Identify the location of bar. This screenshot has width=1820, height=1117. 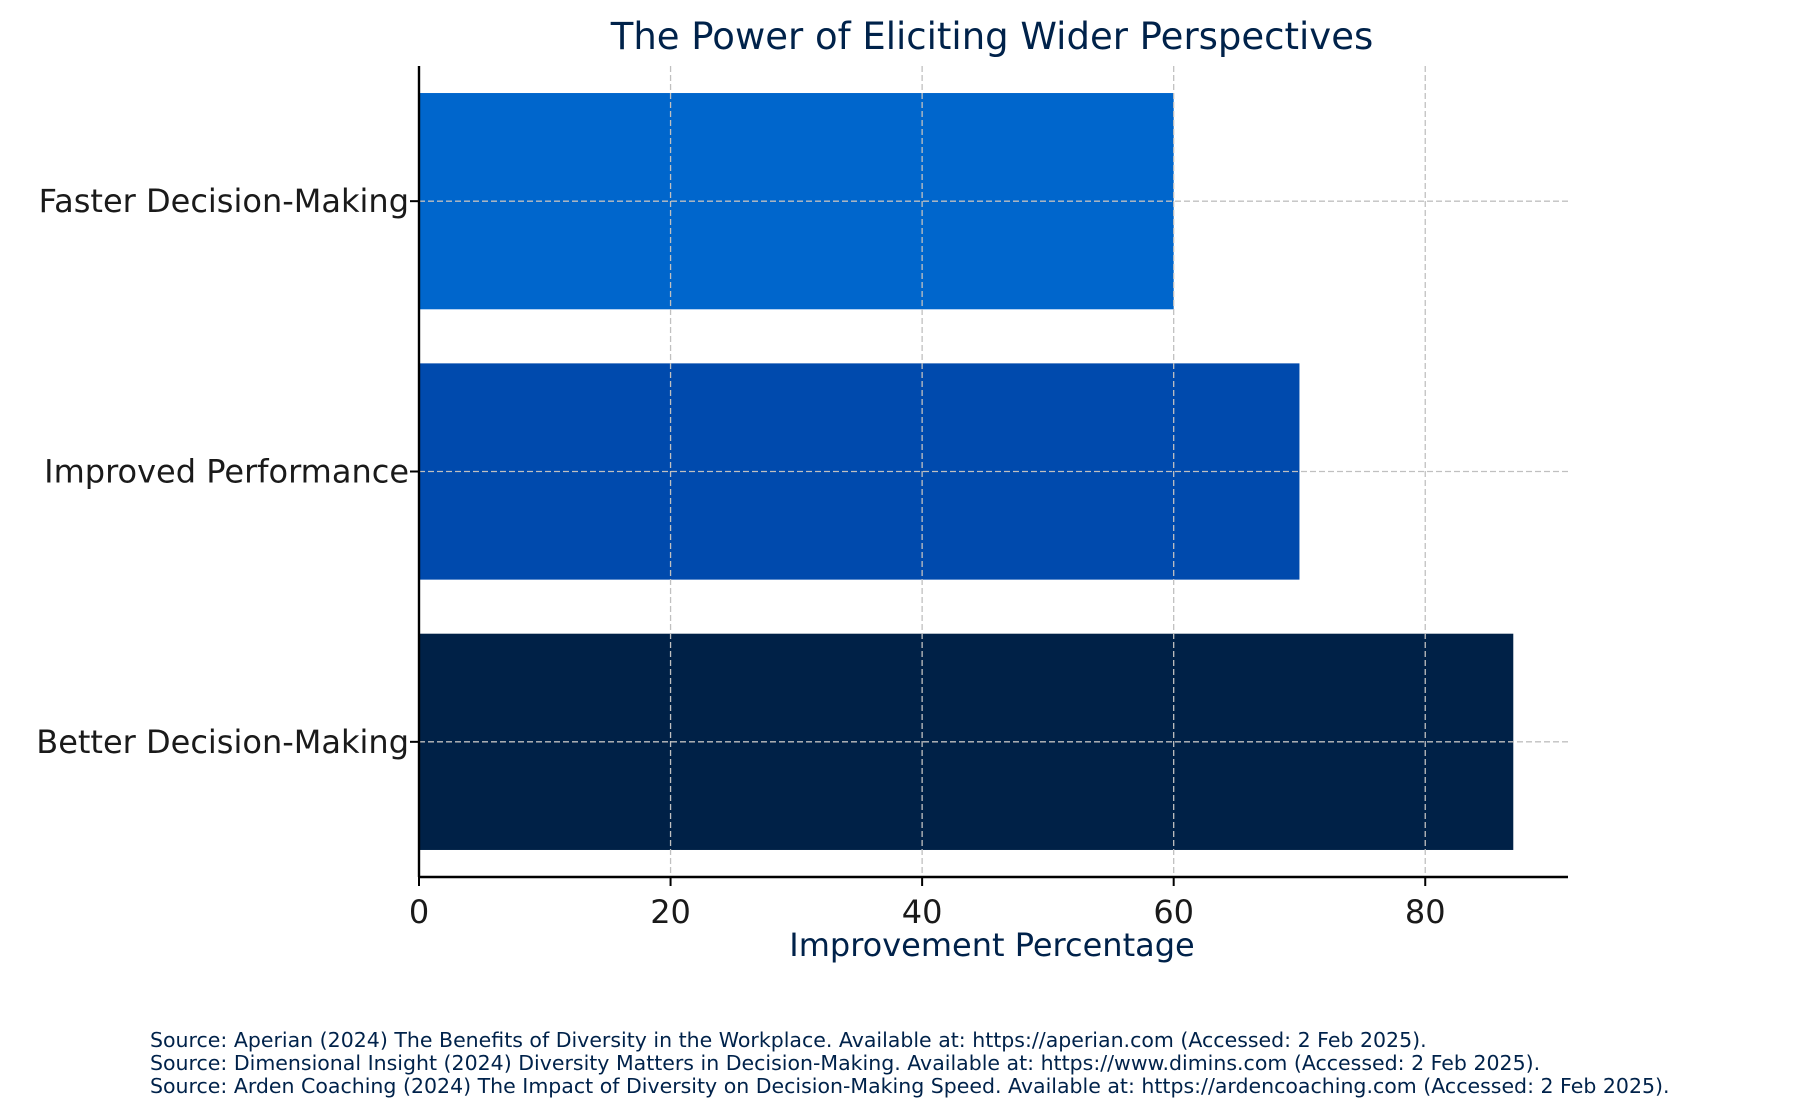
(796, 201).